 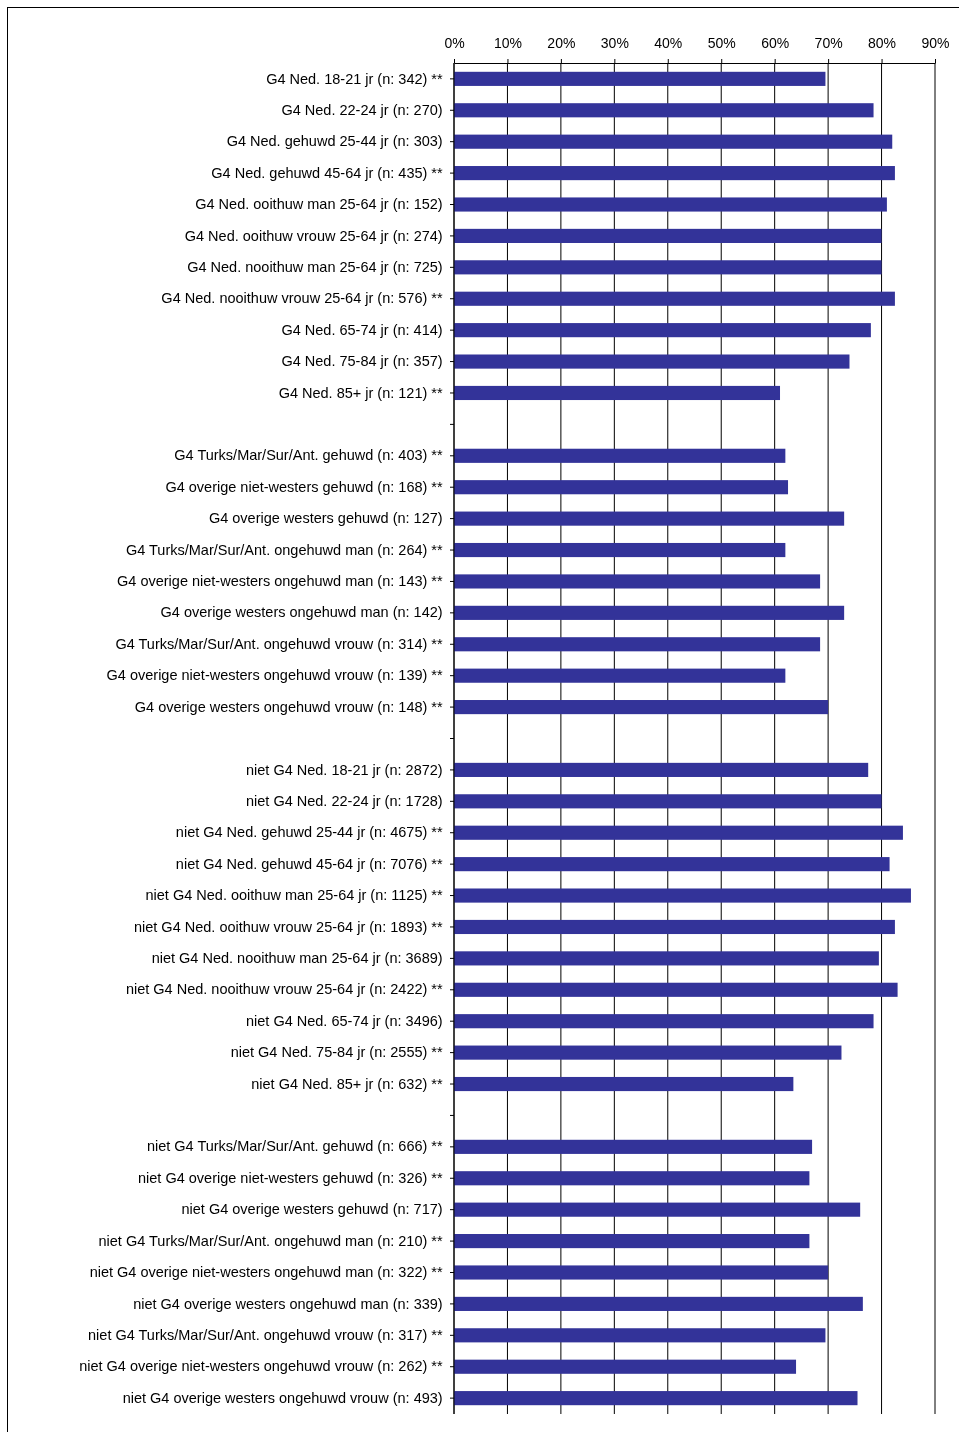 What do you see at coordinates (302, 298) in the screenshot?
I see `y-tick-label: G4 Ned. nooithuw vrouw 25-64 jr (n: 576) **` at bounding box center [302, 298].